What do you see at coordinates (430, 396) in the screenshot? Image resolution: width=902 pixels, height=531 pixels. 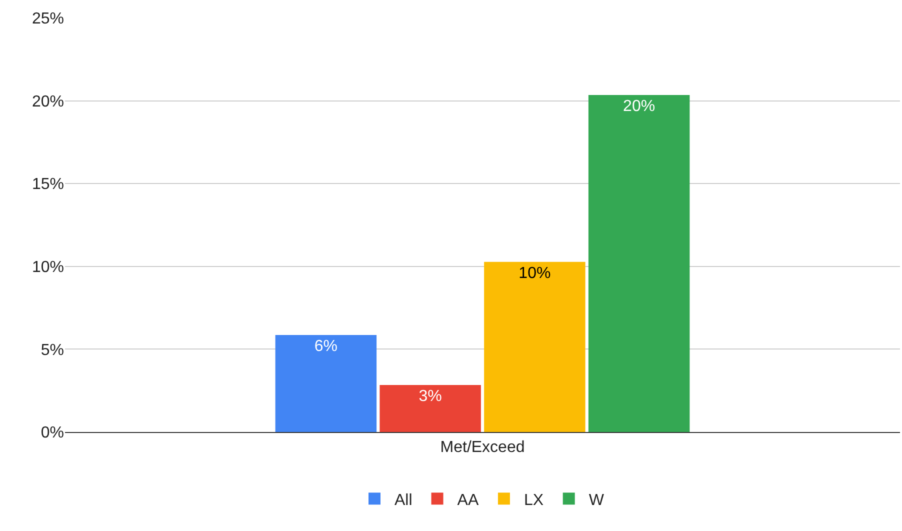 I see `data-label: 3%` at bounding box center [430, 396].